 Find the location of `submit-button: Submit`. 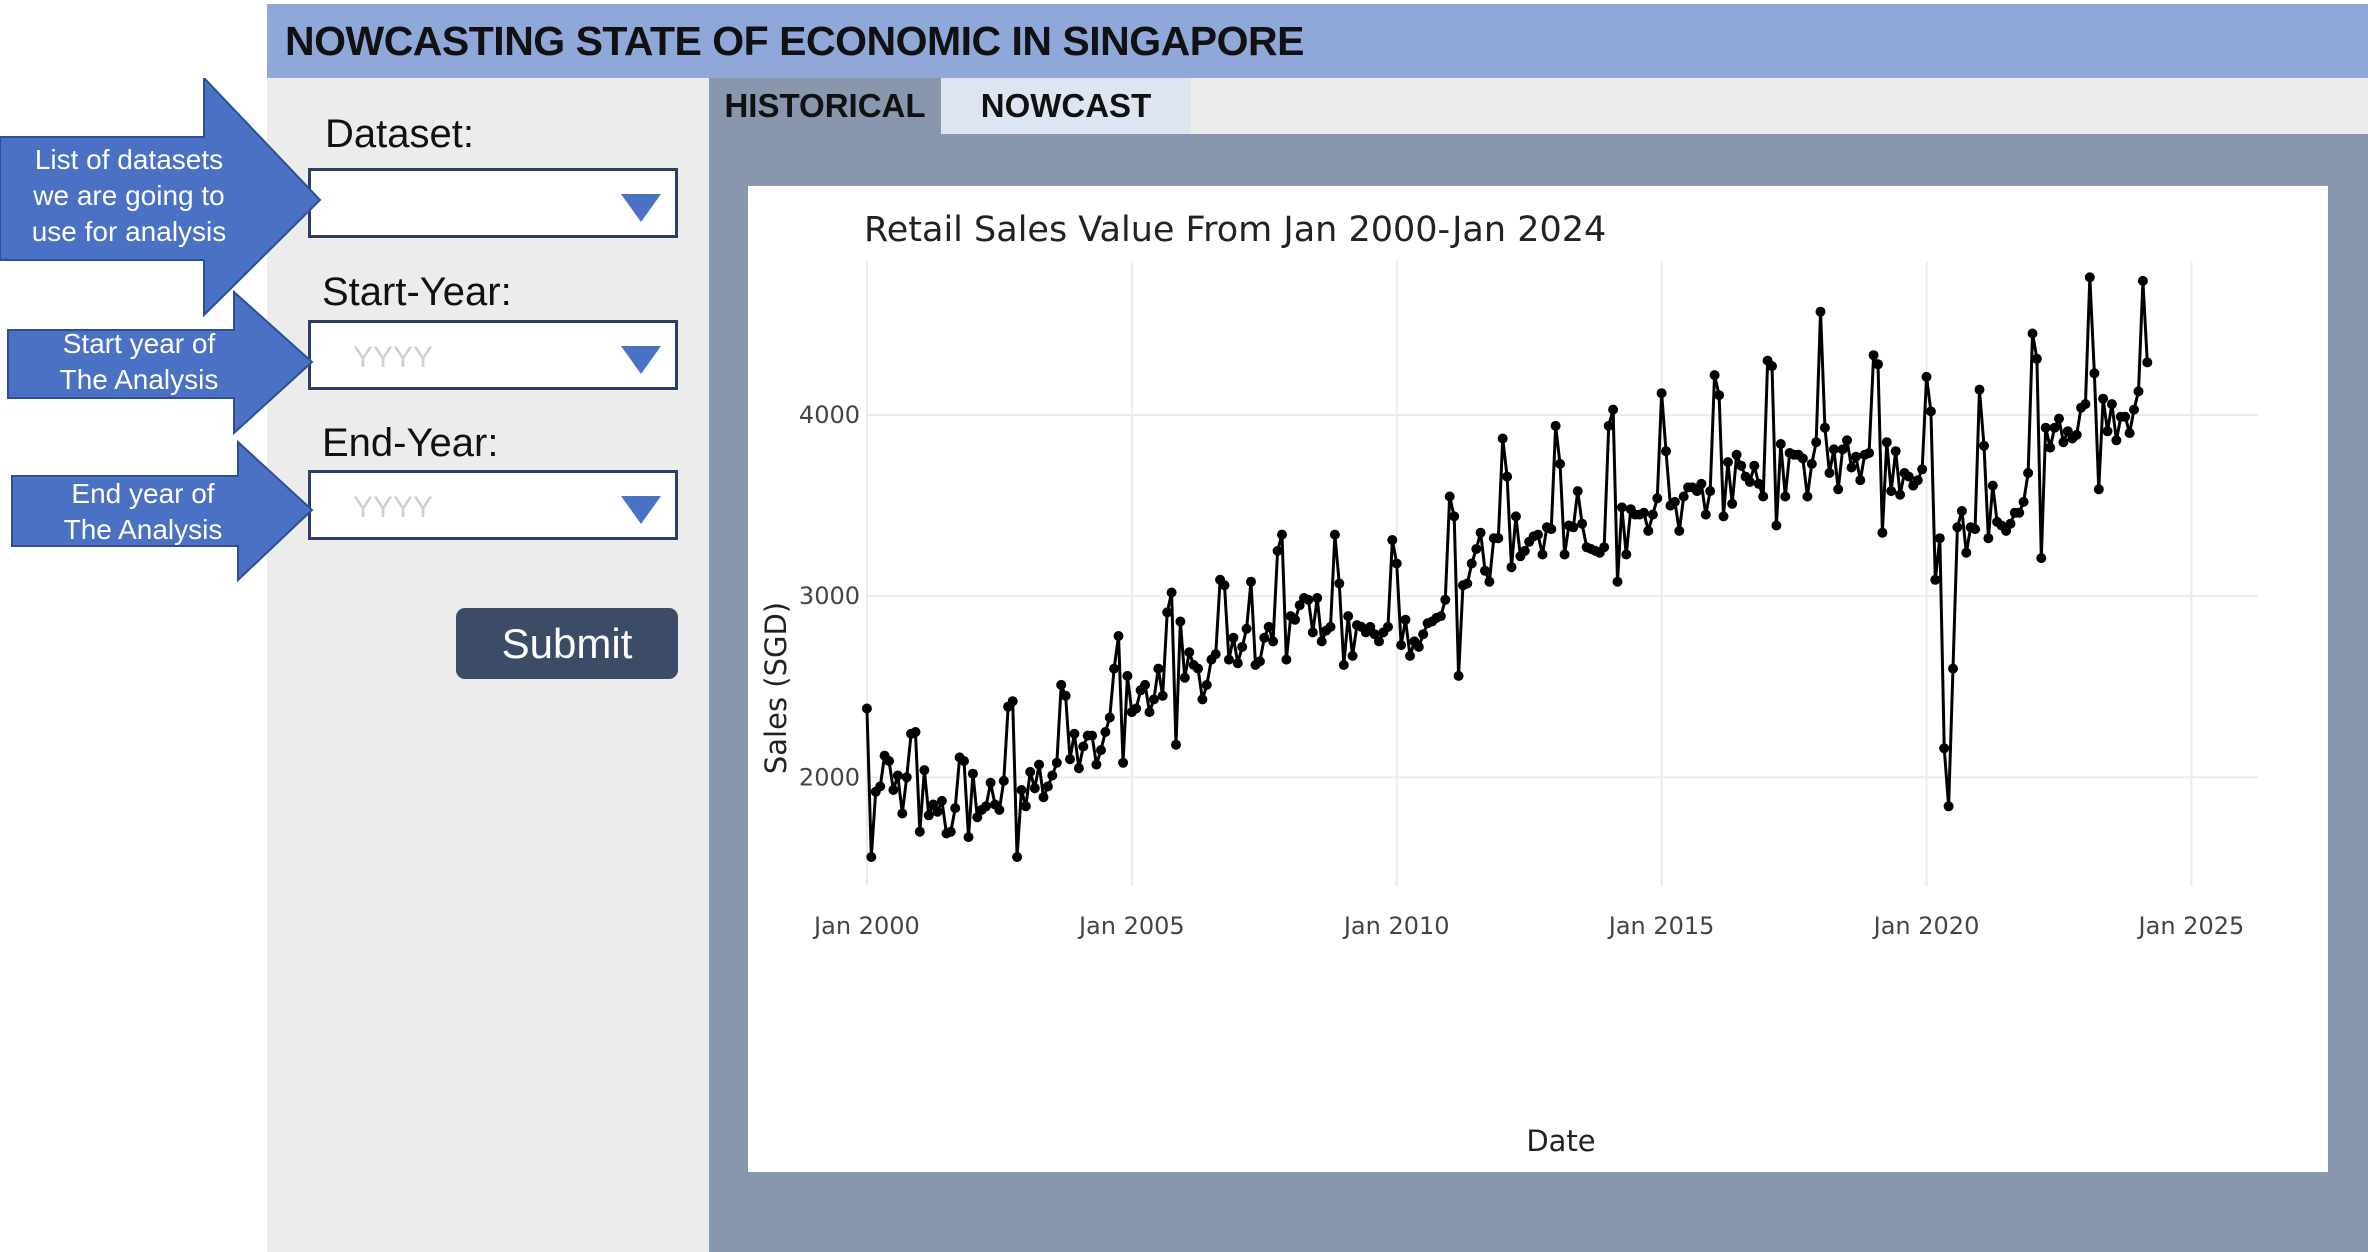

submit-button: Submit is located at coordinates (567, 643).